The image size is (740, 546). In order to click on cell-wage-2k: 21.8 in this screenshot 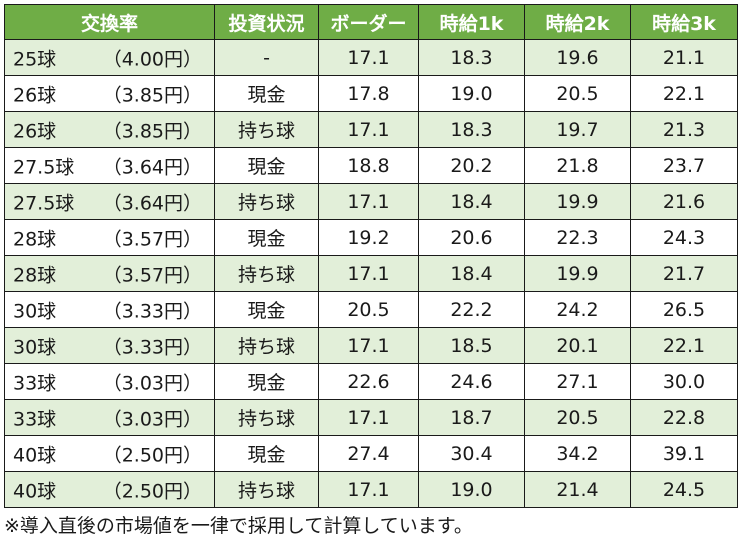, I will do `click(577, 165)`.